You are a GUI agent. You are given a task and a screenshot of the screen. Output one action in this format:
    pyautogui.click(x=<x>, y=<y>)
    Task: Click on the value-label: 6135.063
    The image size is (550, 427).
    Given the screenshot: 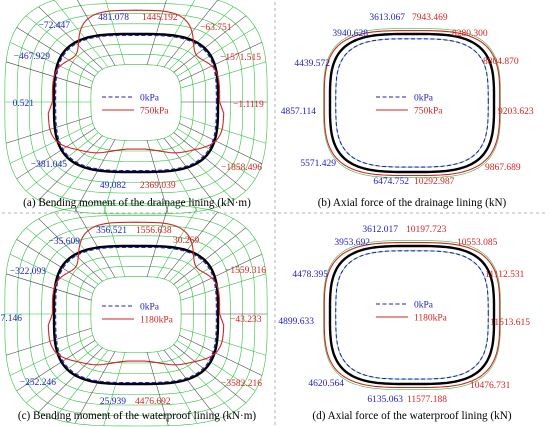 What is the action you would take?
    pyautogui.click(x=385, y=400)
    